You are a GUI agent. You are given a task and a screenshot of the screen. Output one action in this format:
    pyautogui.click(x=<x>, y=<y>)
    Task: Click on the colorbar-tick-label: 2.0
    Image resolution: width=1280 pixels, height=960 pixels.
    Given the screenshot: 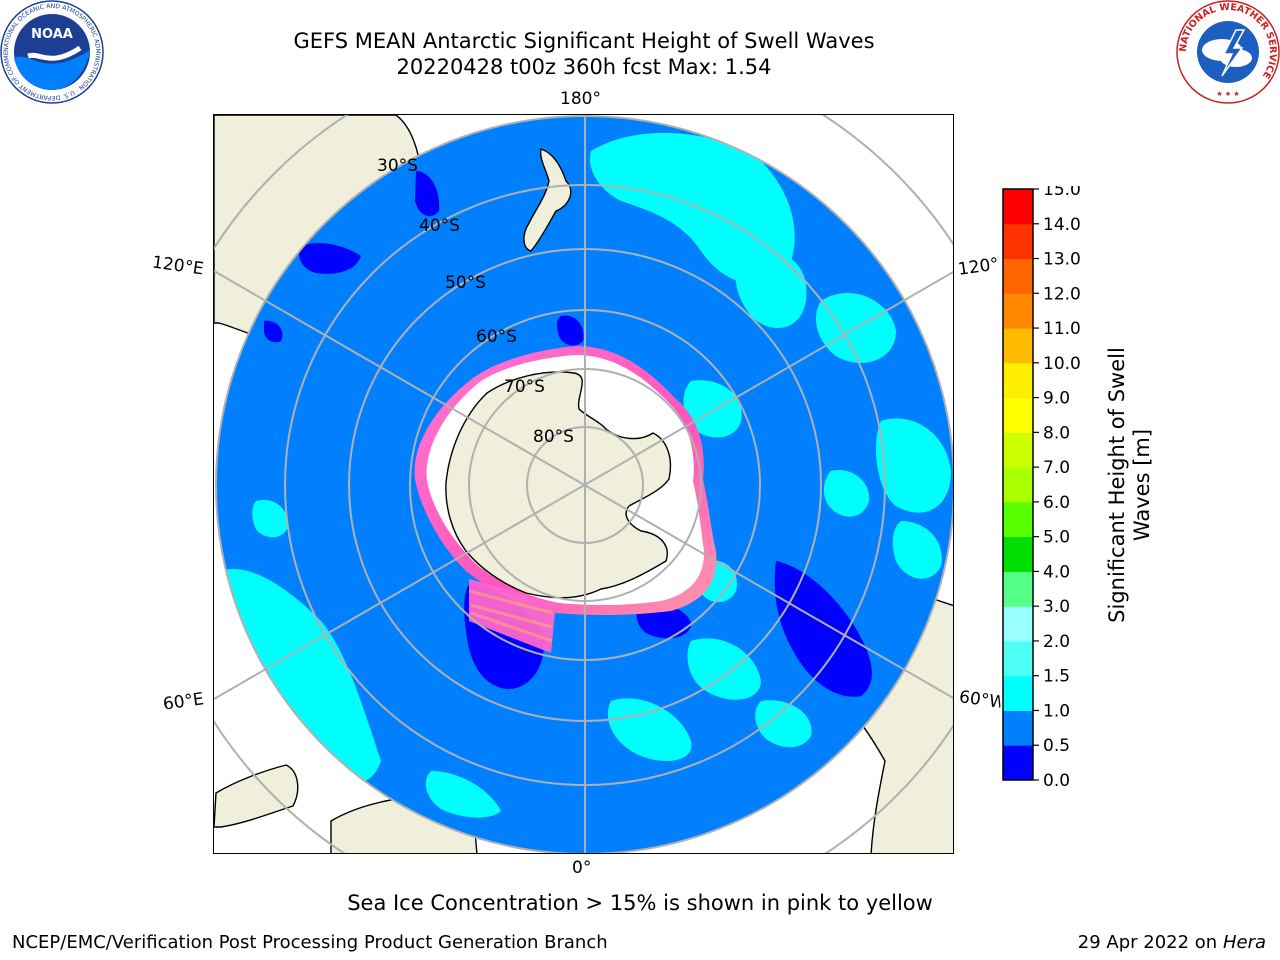 What is the action you would take?
    pyautogui.click(x=1056, y=642)
    